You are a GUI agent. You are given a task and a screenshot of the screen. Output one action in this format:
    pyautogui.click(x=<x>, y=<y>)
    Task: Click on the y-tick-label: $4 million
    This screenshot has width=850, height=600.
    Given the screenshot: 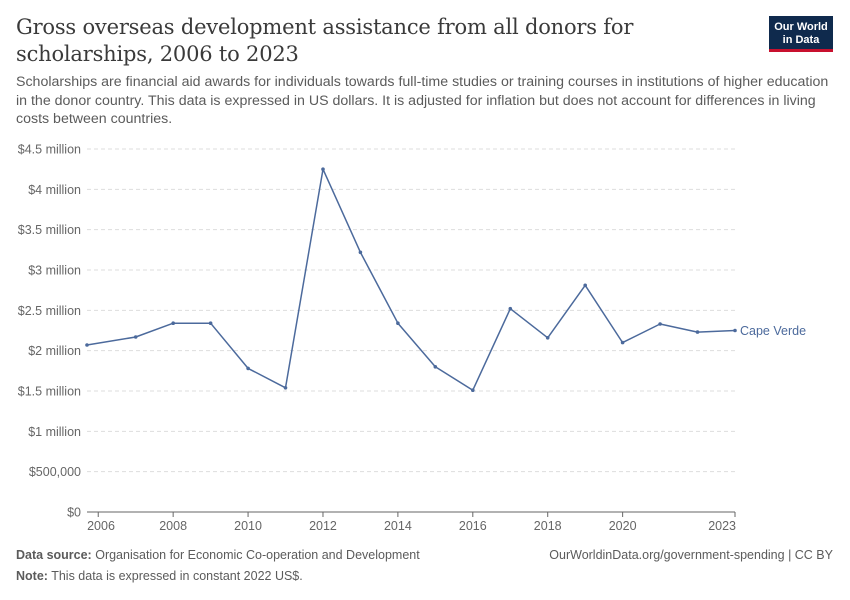 What is the action you would take?
    pyautogui.click(x=54, y=190)
    